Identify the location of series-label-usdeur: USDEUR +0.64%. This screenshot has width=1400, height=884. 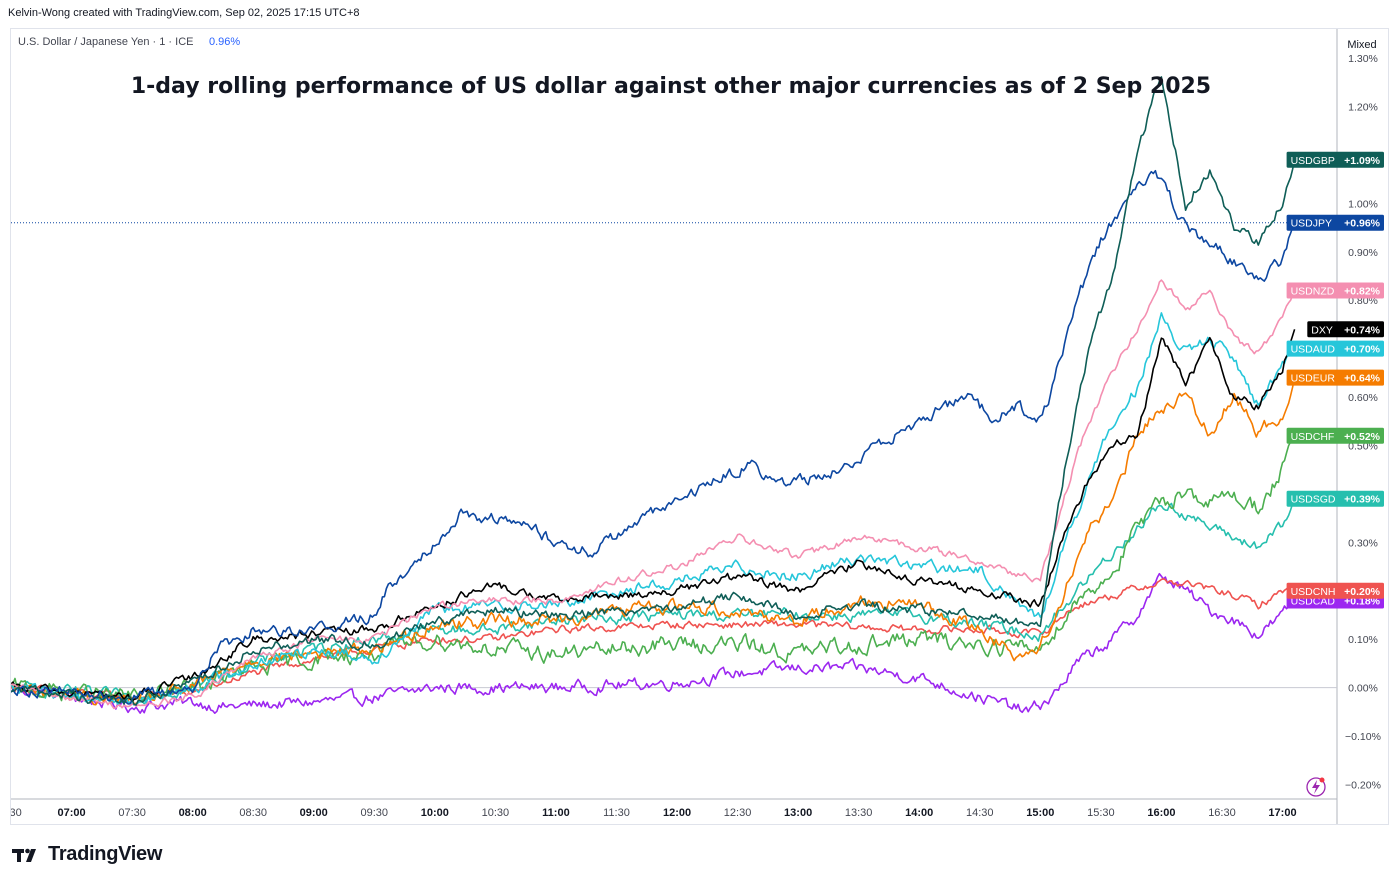
(1335, 377).